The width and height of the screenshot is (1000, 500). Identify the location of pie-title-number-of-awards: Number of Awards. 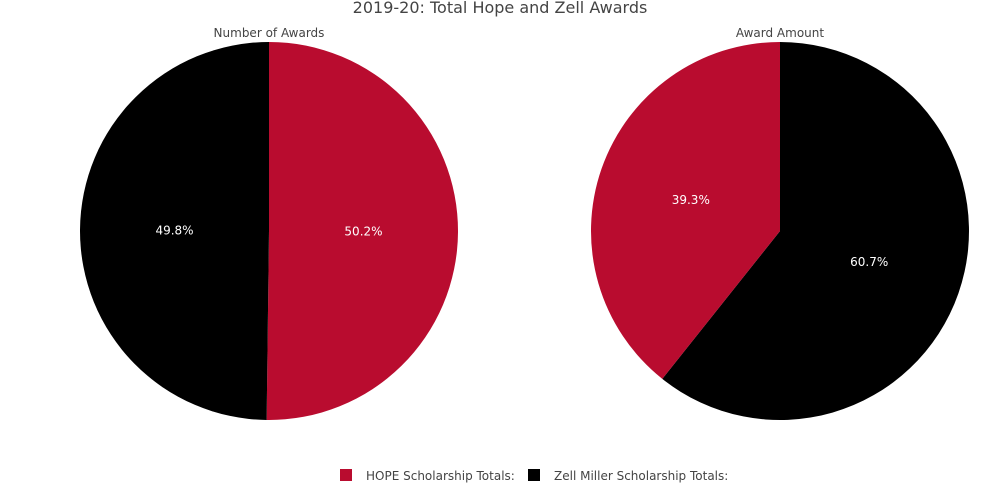
(269, 33).